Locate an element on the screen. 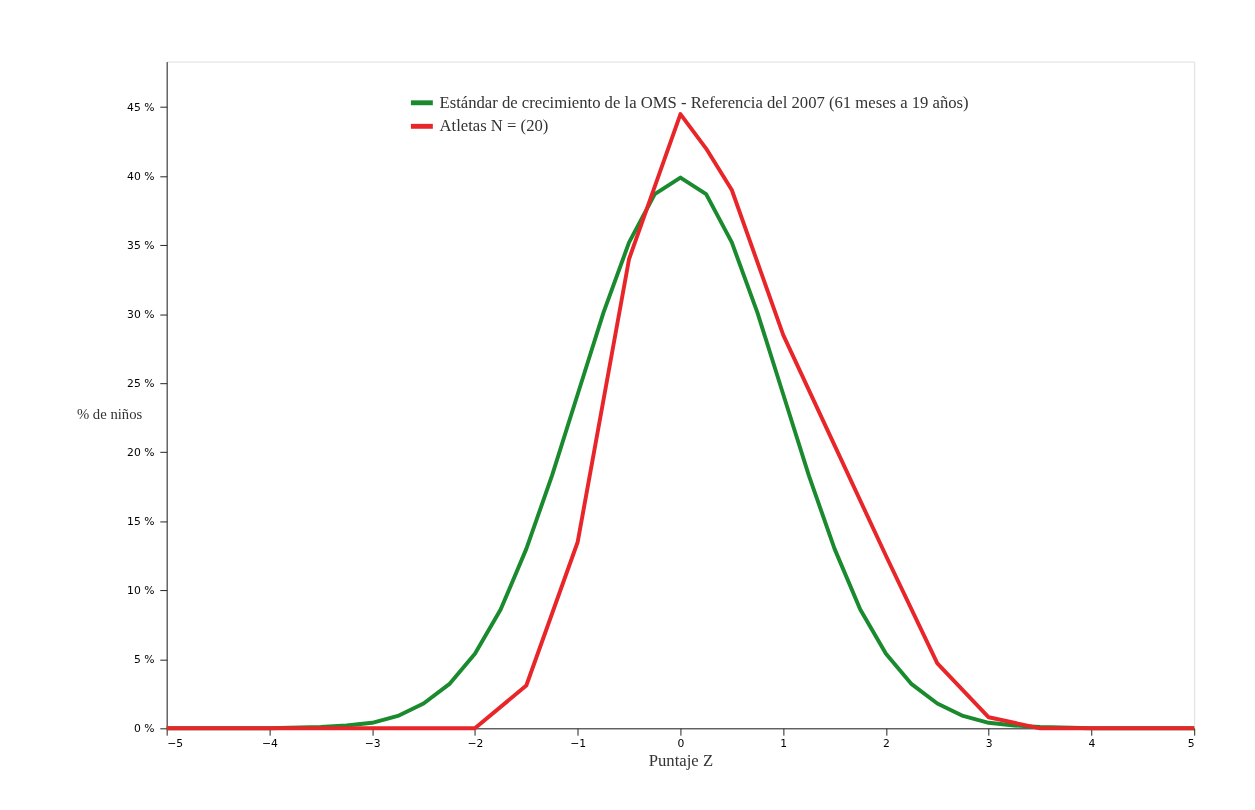  y-tick-label: 35 % is located at coordinates (141, 245).